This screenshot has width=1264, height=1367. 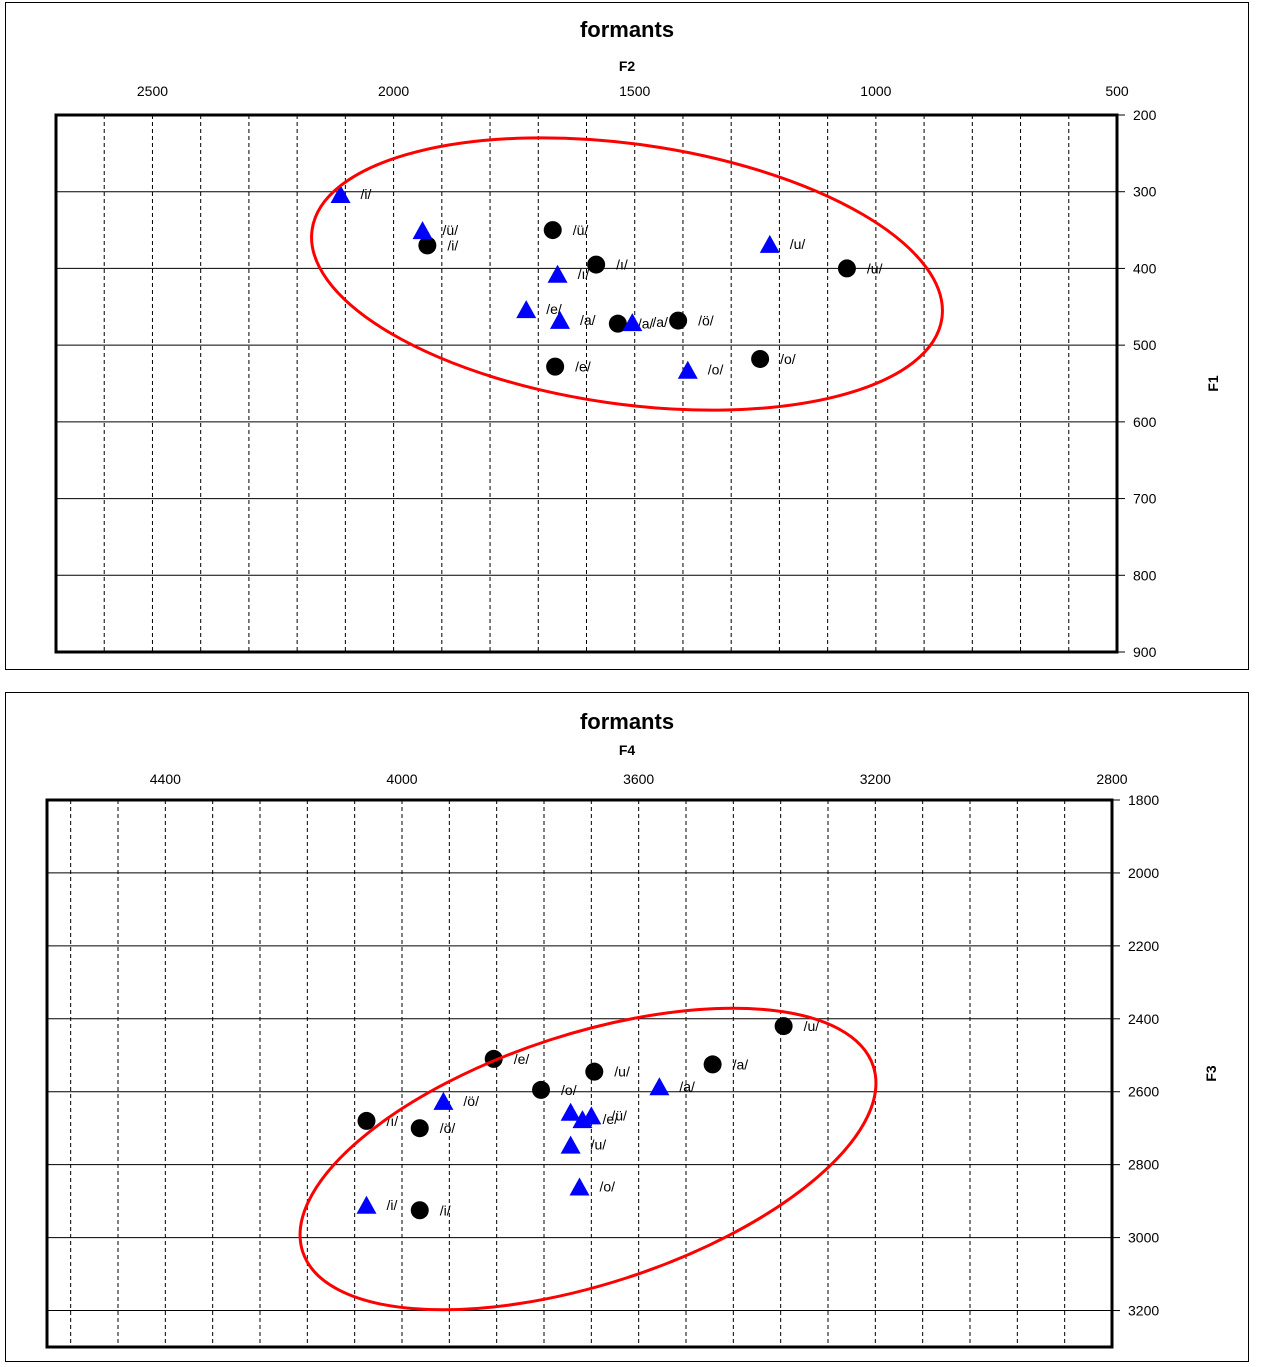 What do you see at coordinates (634, 91) in the screenshot?
I see `x-tick-label: 1500` at bounding box center [634, 91].